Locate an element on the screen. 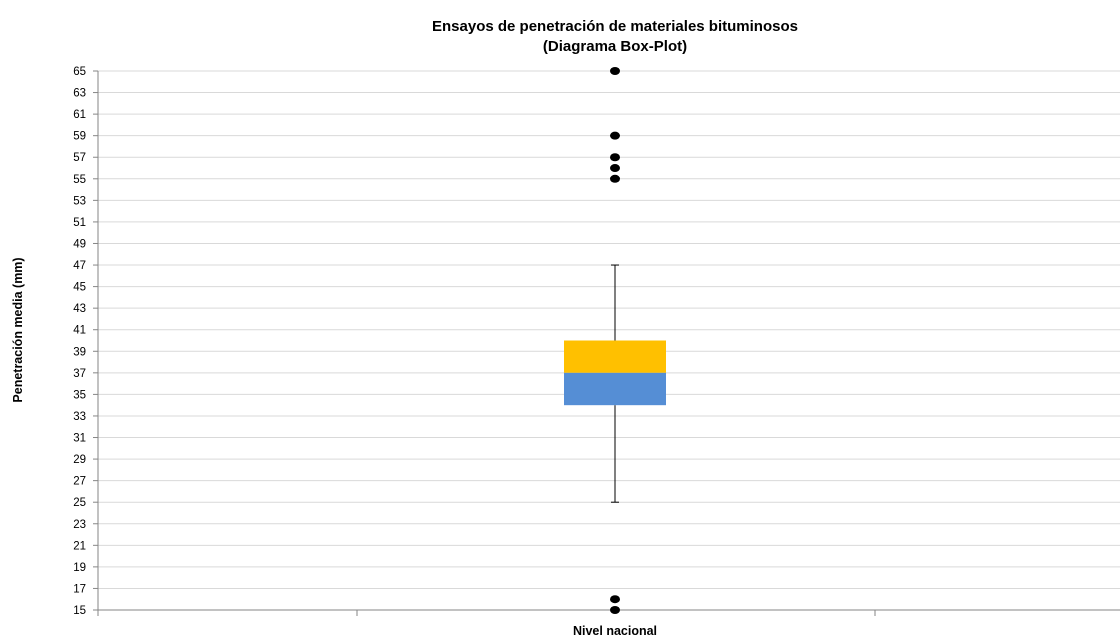  y-tick-label: 53 is located at coordinates (79, 201).